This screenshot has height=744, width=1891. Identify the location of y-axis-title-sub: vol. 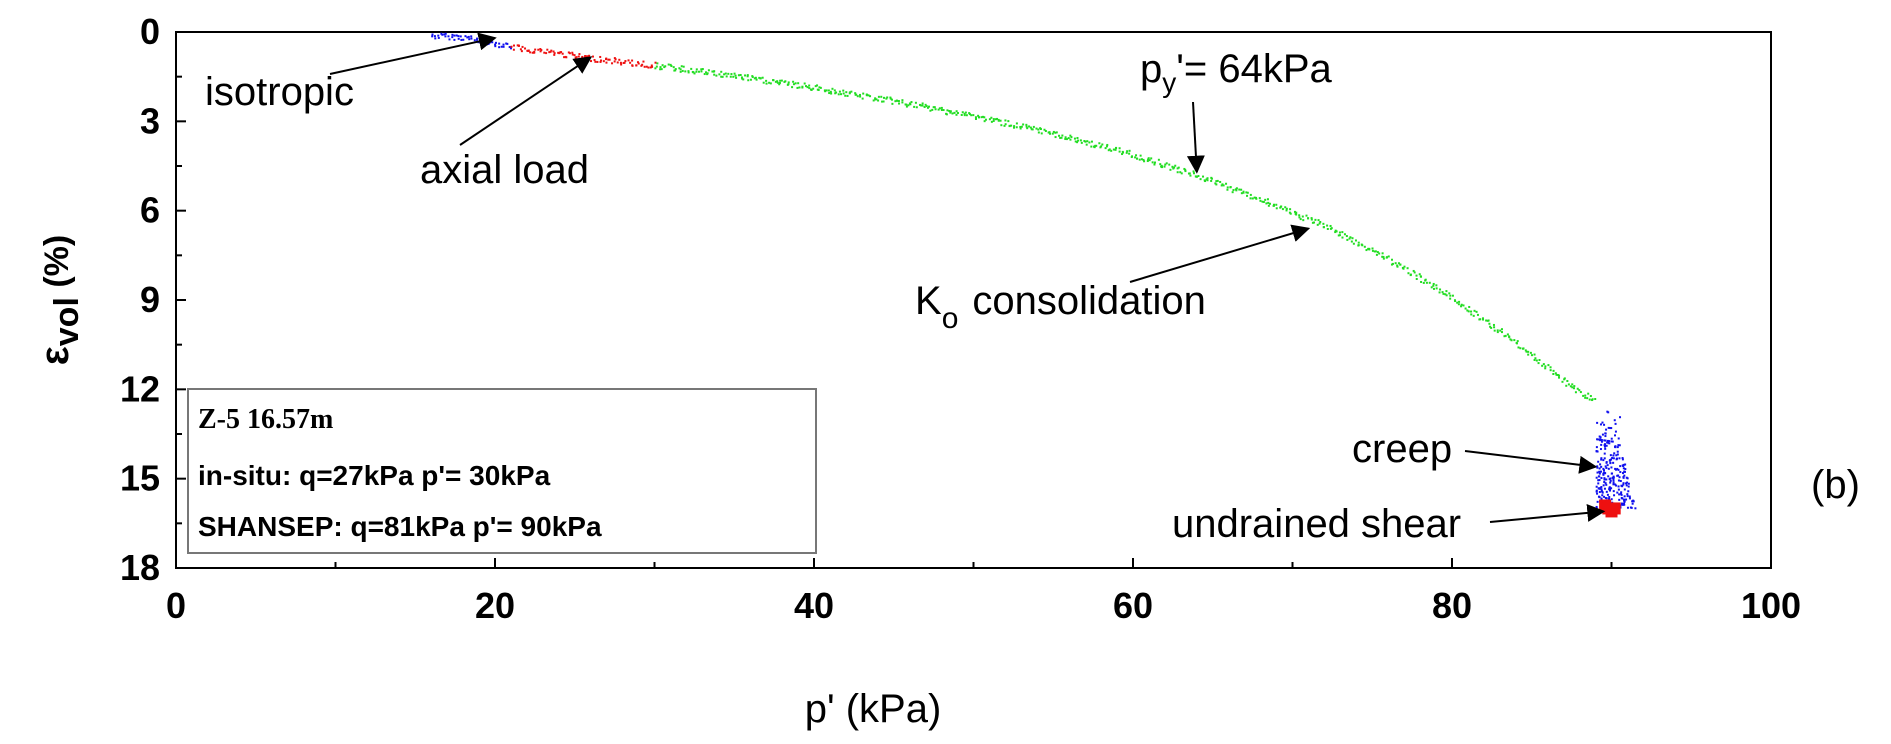
(67, 321).